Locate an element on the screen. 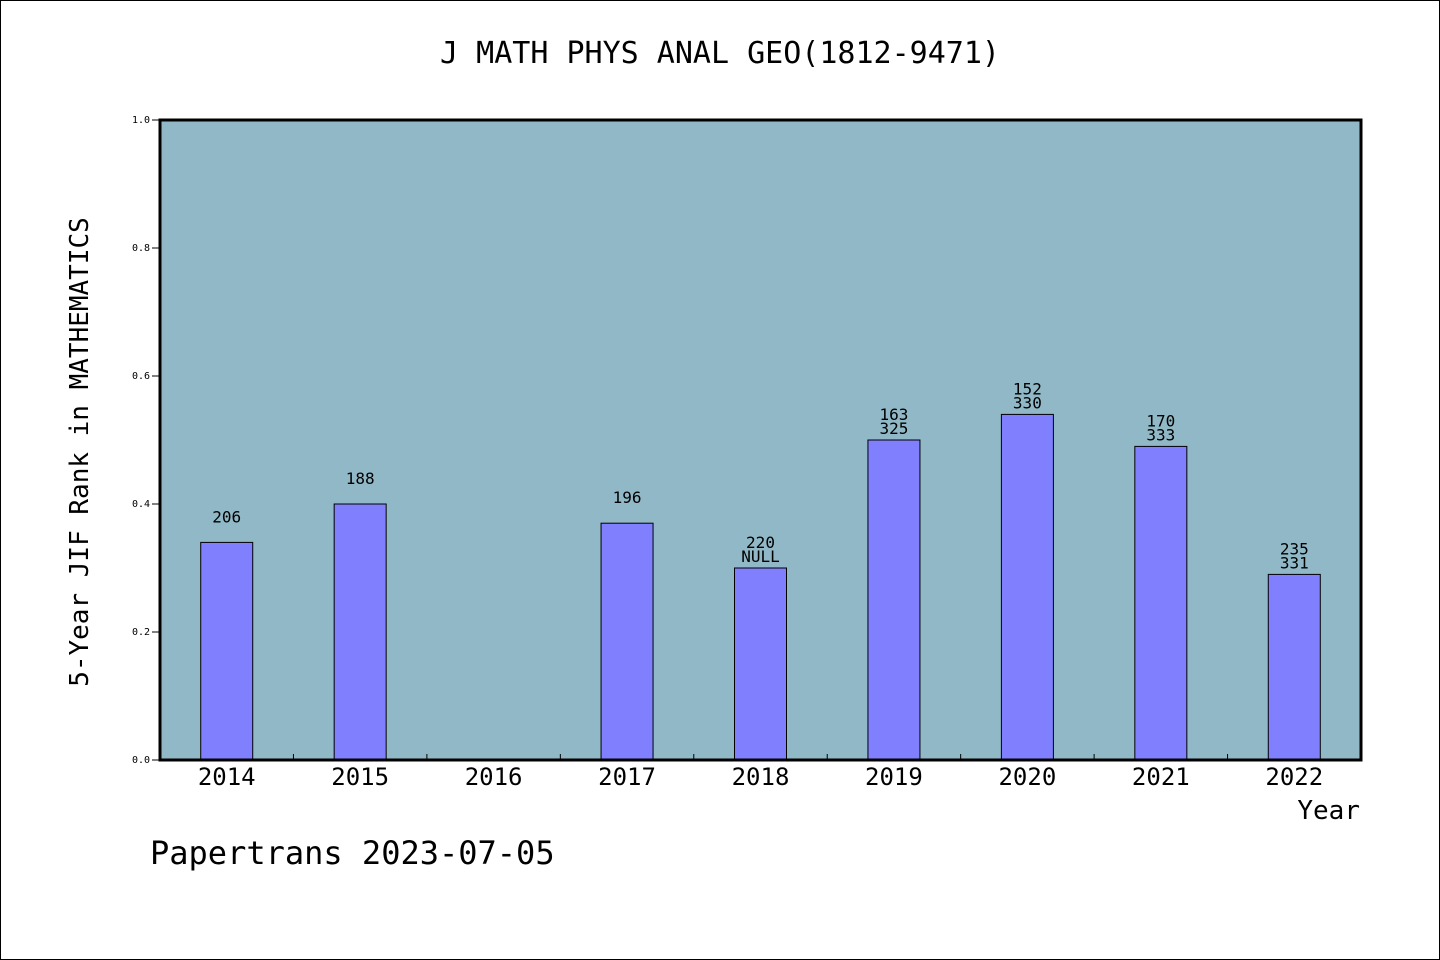 This screenshot has width=1440, height=960. bar-label-bottom: NULL is located at coordinates (760, 556).